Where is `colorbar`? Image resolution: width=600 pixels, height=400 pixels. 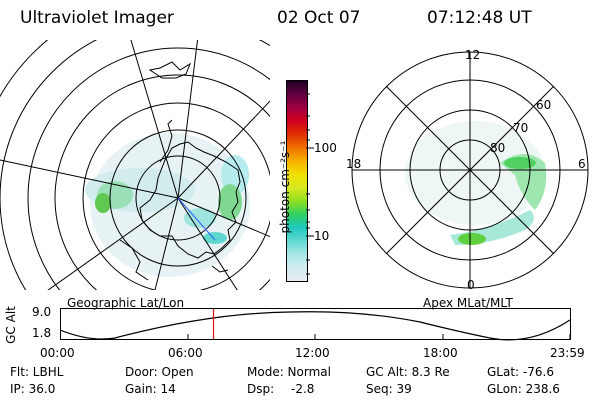
colorbar is located at coordinates (297, 181).